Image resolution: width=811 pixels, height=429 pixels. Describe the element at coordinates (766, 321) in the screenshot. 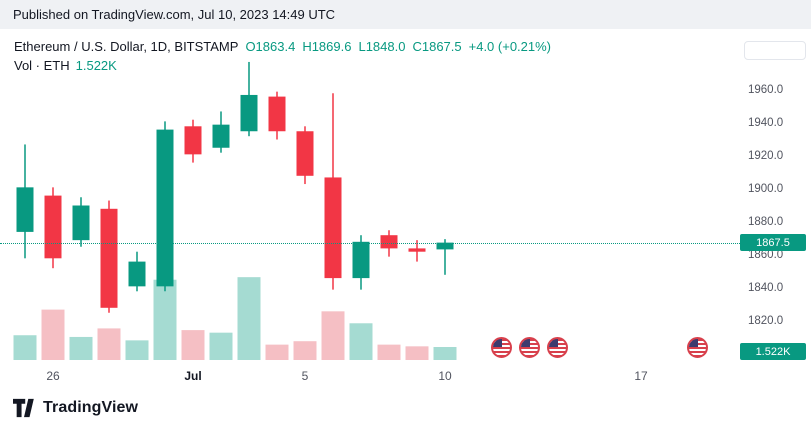

I see `price-tick-label: 1820.0` at that location.